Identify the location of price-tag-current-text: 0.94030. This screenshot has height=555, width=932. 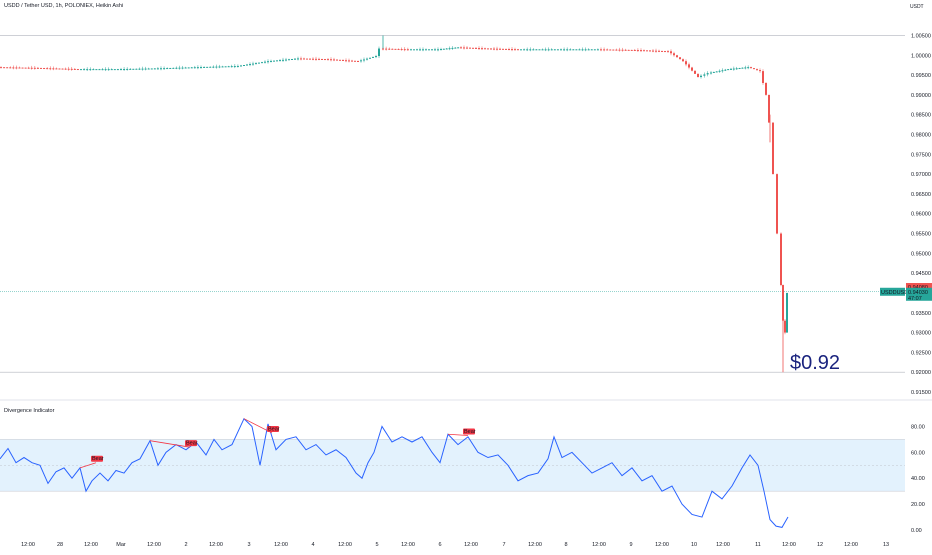
(918, 293).